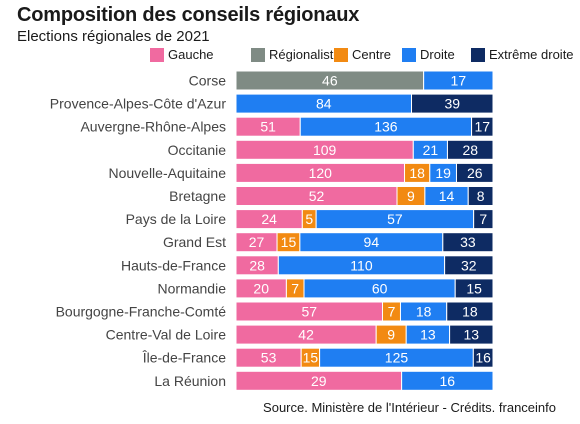  I want to click on data-label: 27, so click(257, 242).